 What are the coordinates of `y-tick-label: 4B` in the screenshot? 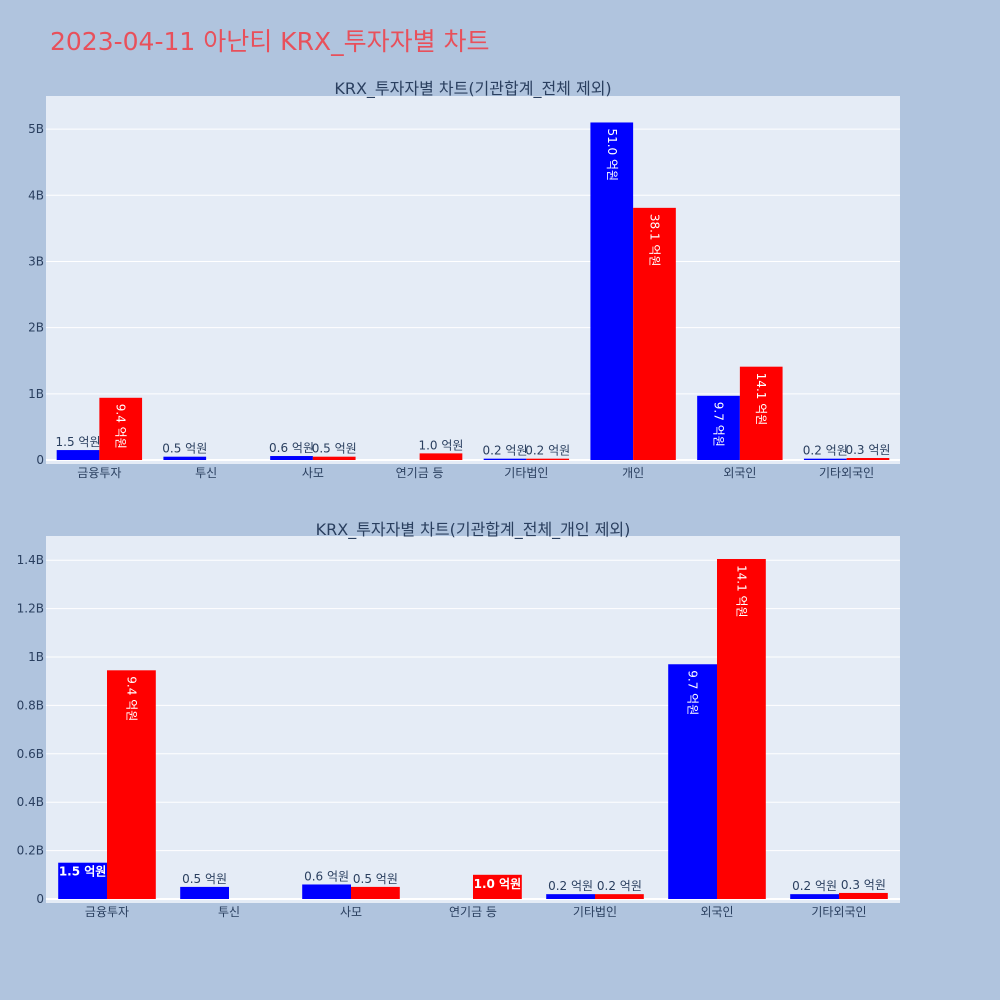 It's located at (36, 195).